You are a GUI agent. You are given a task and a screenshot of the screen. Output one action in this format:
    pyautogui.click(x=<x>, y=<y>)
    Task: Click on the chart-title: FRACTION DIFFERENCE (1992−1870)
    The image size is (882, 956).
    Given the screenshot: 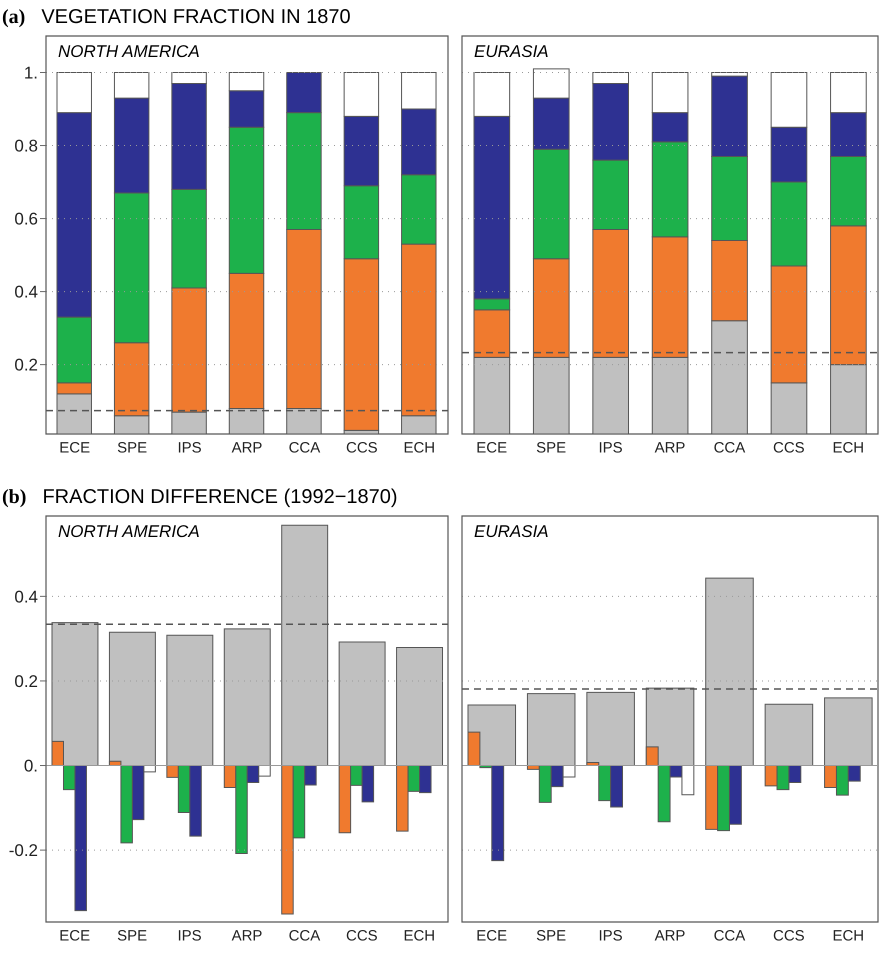 What is the action you would take?
    pyautogui.click(x=220, y=497)
    